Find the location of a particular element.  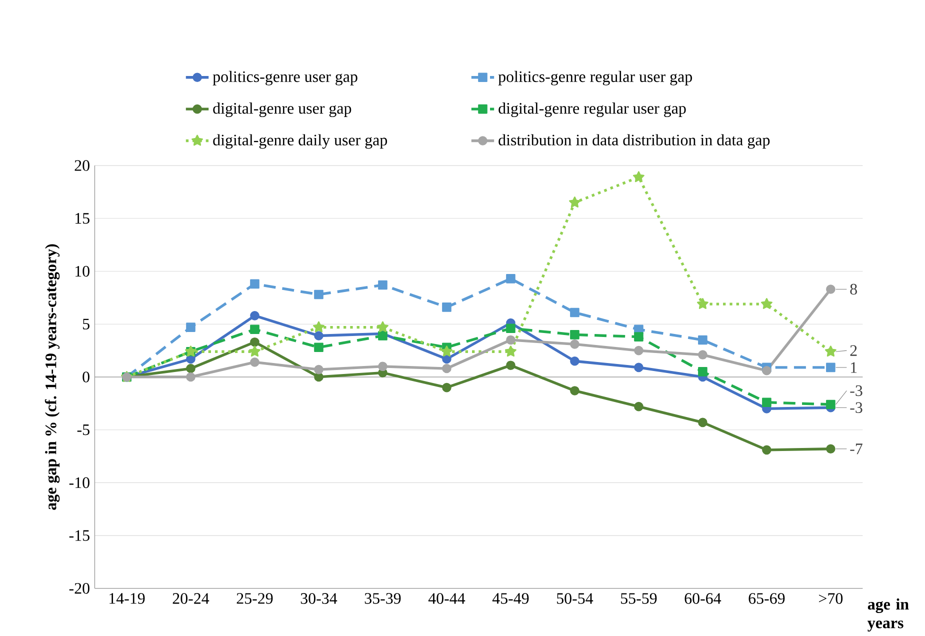

y-axis-title: age gap in % (cf. 14-19 years-category) is located at coordinates (52, 377).